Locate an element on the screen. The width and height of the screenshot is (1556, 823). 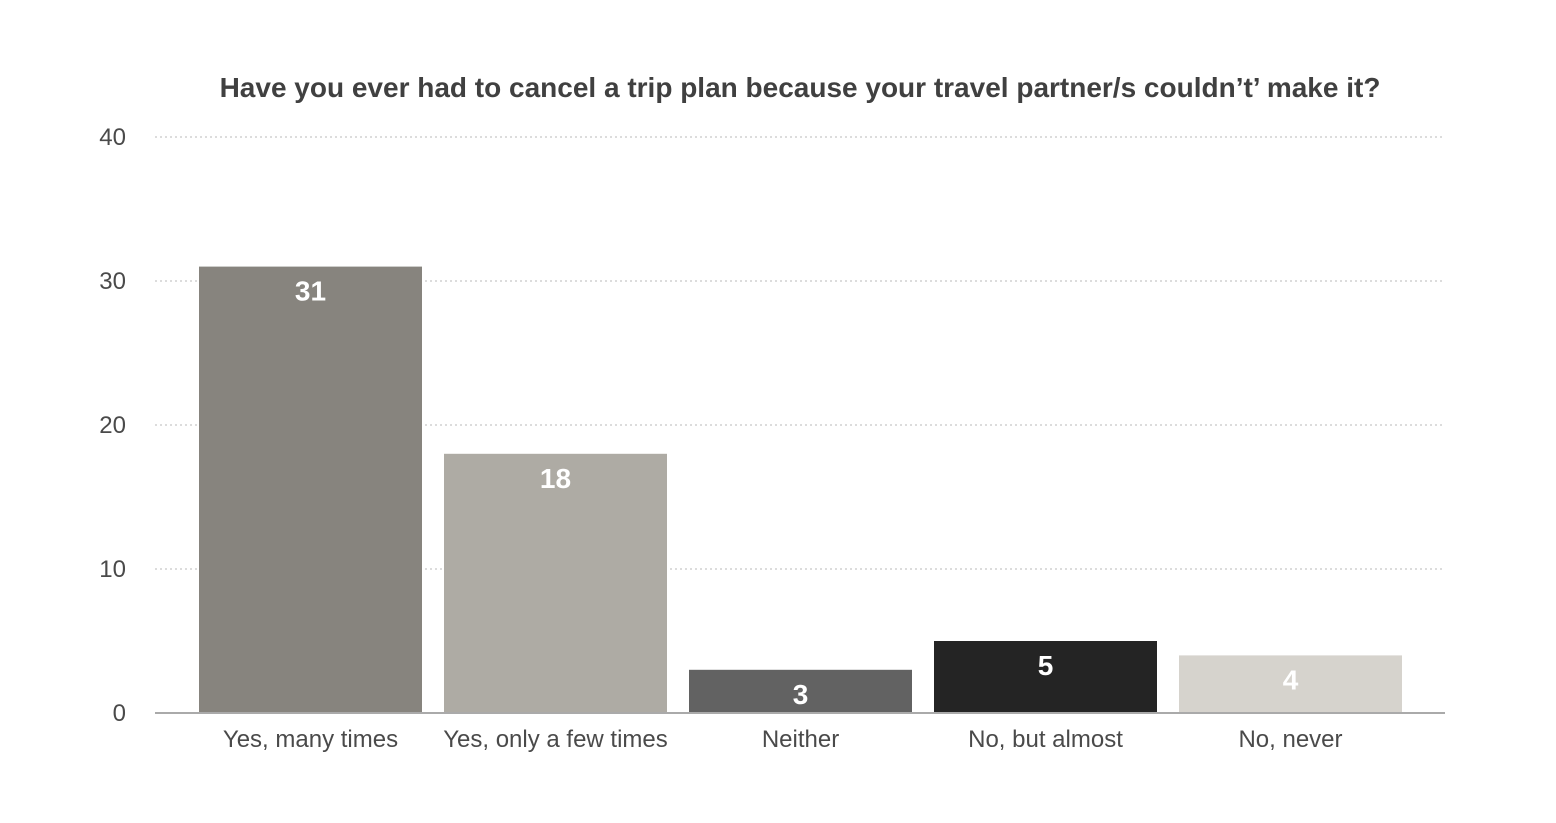
bar-data-label: 3 is located at coordinates (801, 694).